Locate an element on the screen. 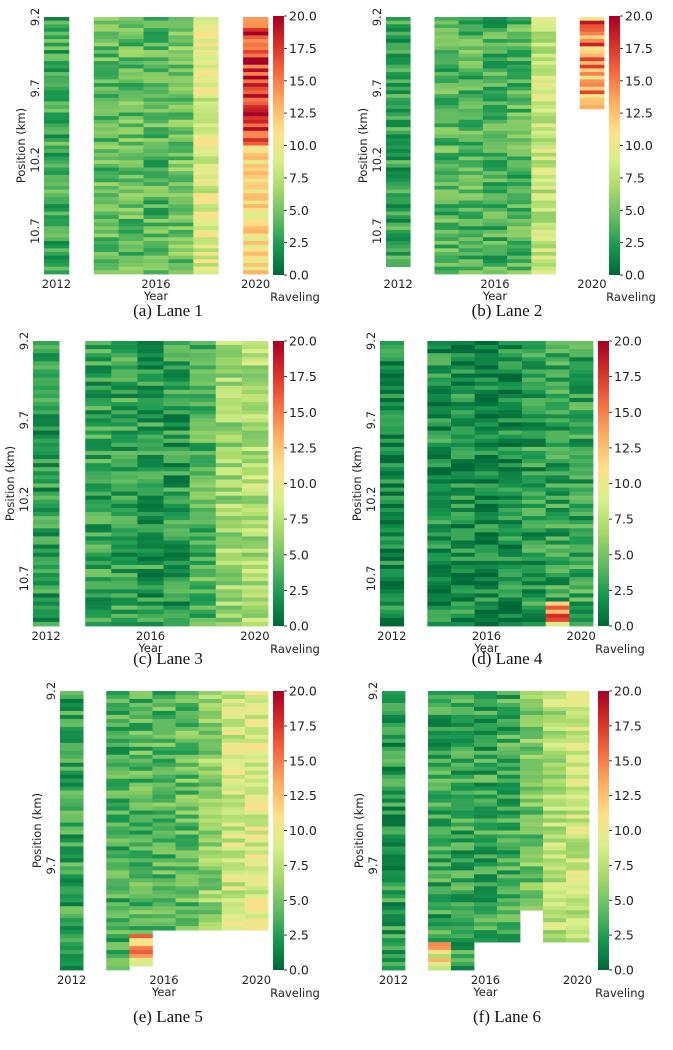 The width and height of the screenshot is (673, 1050). colorbar-tick-label: 0.0 is located at coordinates (635, 275).